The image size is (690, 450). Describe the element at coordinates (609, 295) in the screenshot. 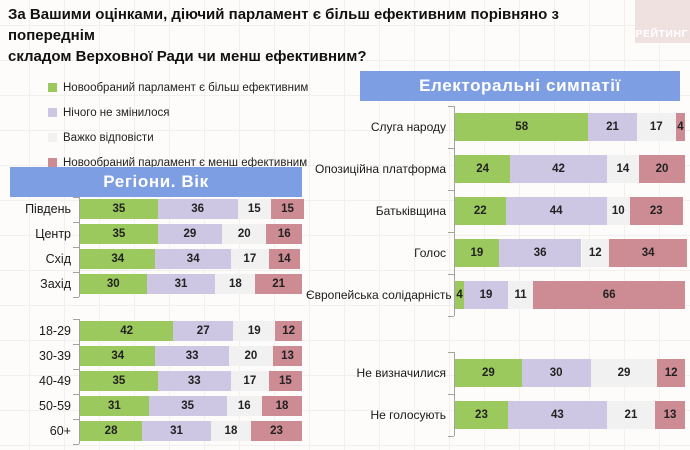

I see `bar-segment: 66` at that location.